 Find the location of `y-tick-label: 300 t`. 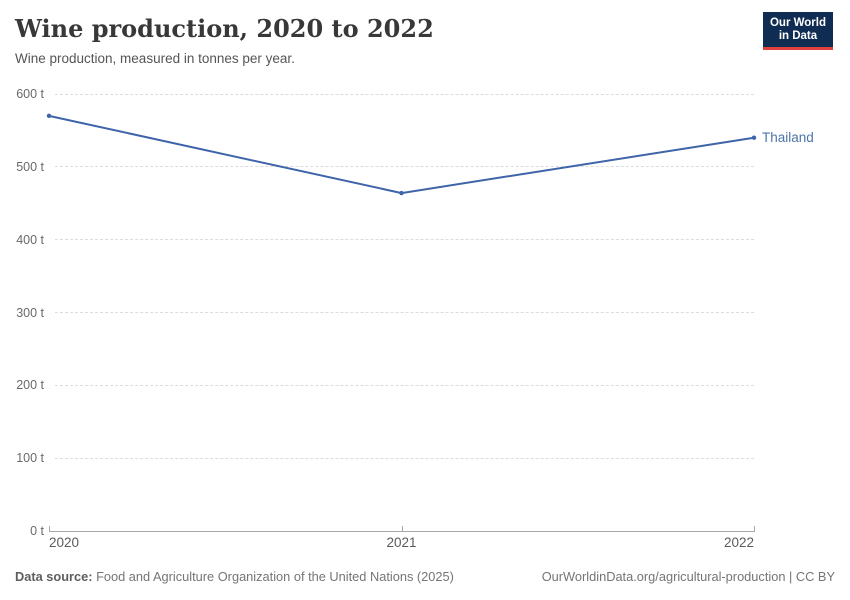

y-tick-label: 300 t is located at coordinates (30, 312).